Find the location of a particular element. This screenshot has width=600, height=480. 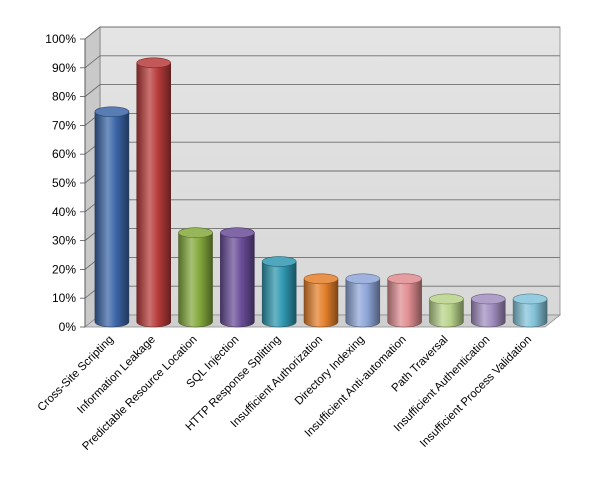

y-axis-ticks: 0% 10% 20% 30% 40% 50% 60% 70% 80% 90% 100% is located at coordinates (65, 183).